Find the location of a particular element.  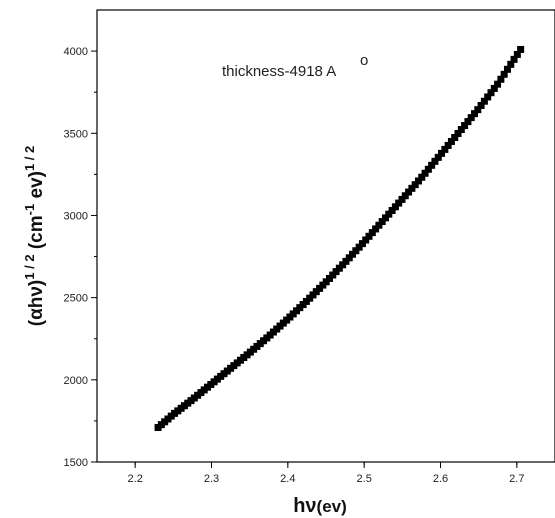

y-axis-label: (αhν)1 / 2 (cm-1 ev)1 / 2 is located at coordinates (34, 236).